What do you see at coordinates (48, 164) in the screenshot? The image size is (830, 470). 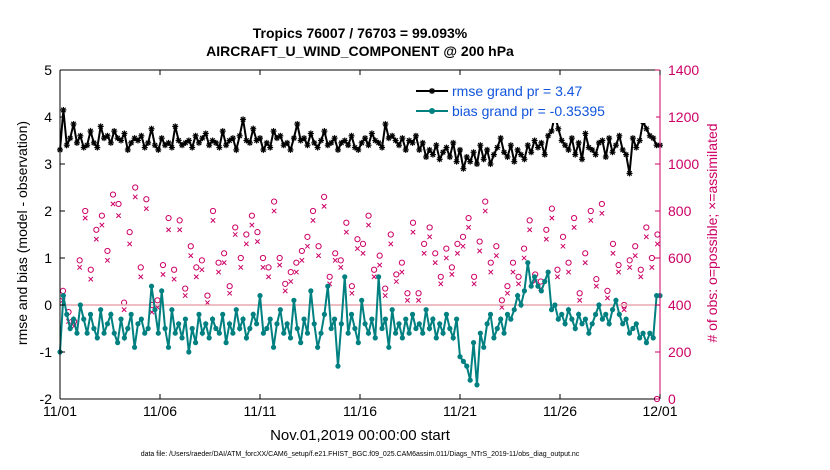 I see `y-tick-label: 3` at bounding box center [48, 164].